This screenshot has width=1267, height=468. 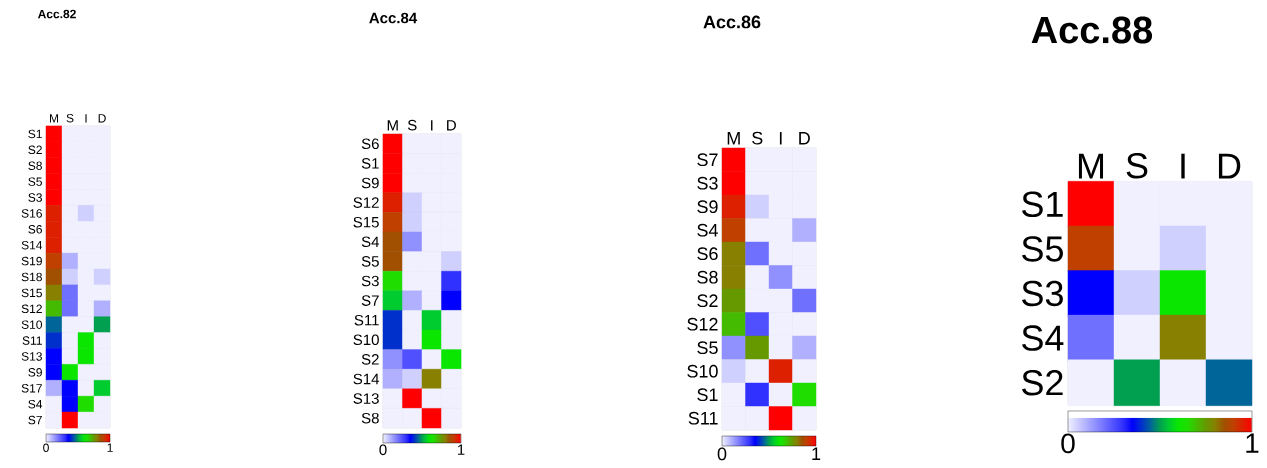 What do you see at coordinates (31, 388) in the screenshot?
I see `y-tick-label: S17` at bounding box center [31, 388].